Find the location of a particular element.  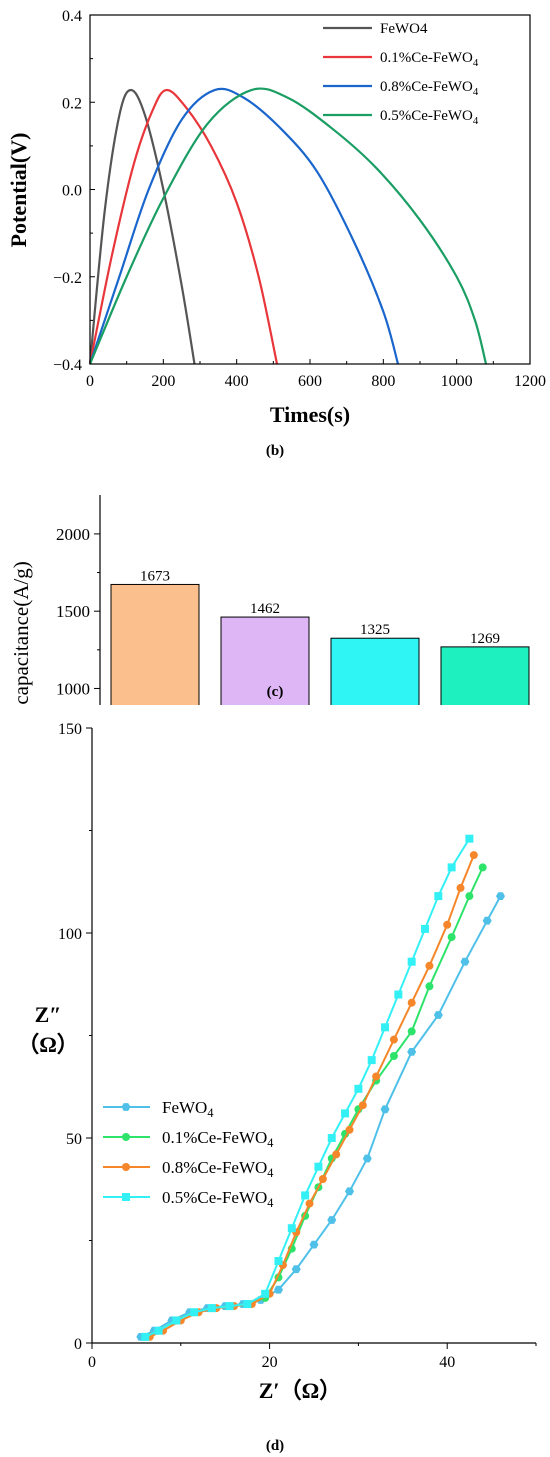

y-tick-label-b: 0.4 is located at coordinates (72, 16).